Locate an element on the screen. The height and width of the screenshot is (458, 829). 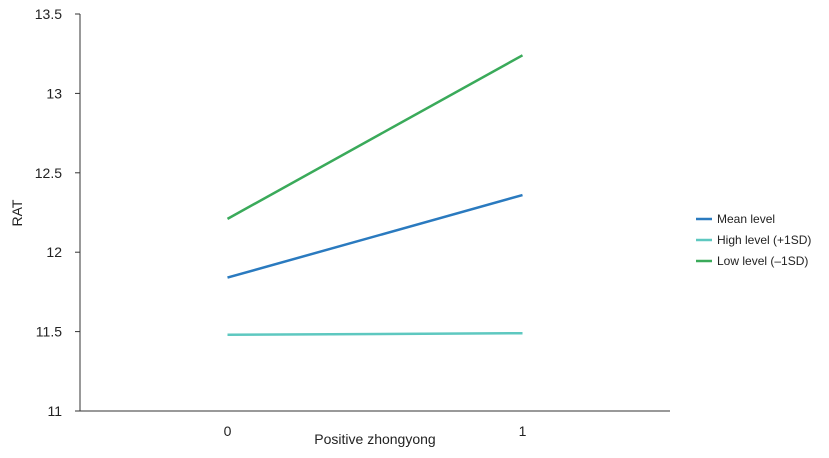
legend-label-1: Mean level is located at coordinates (746, 219).